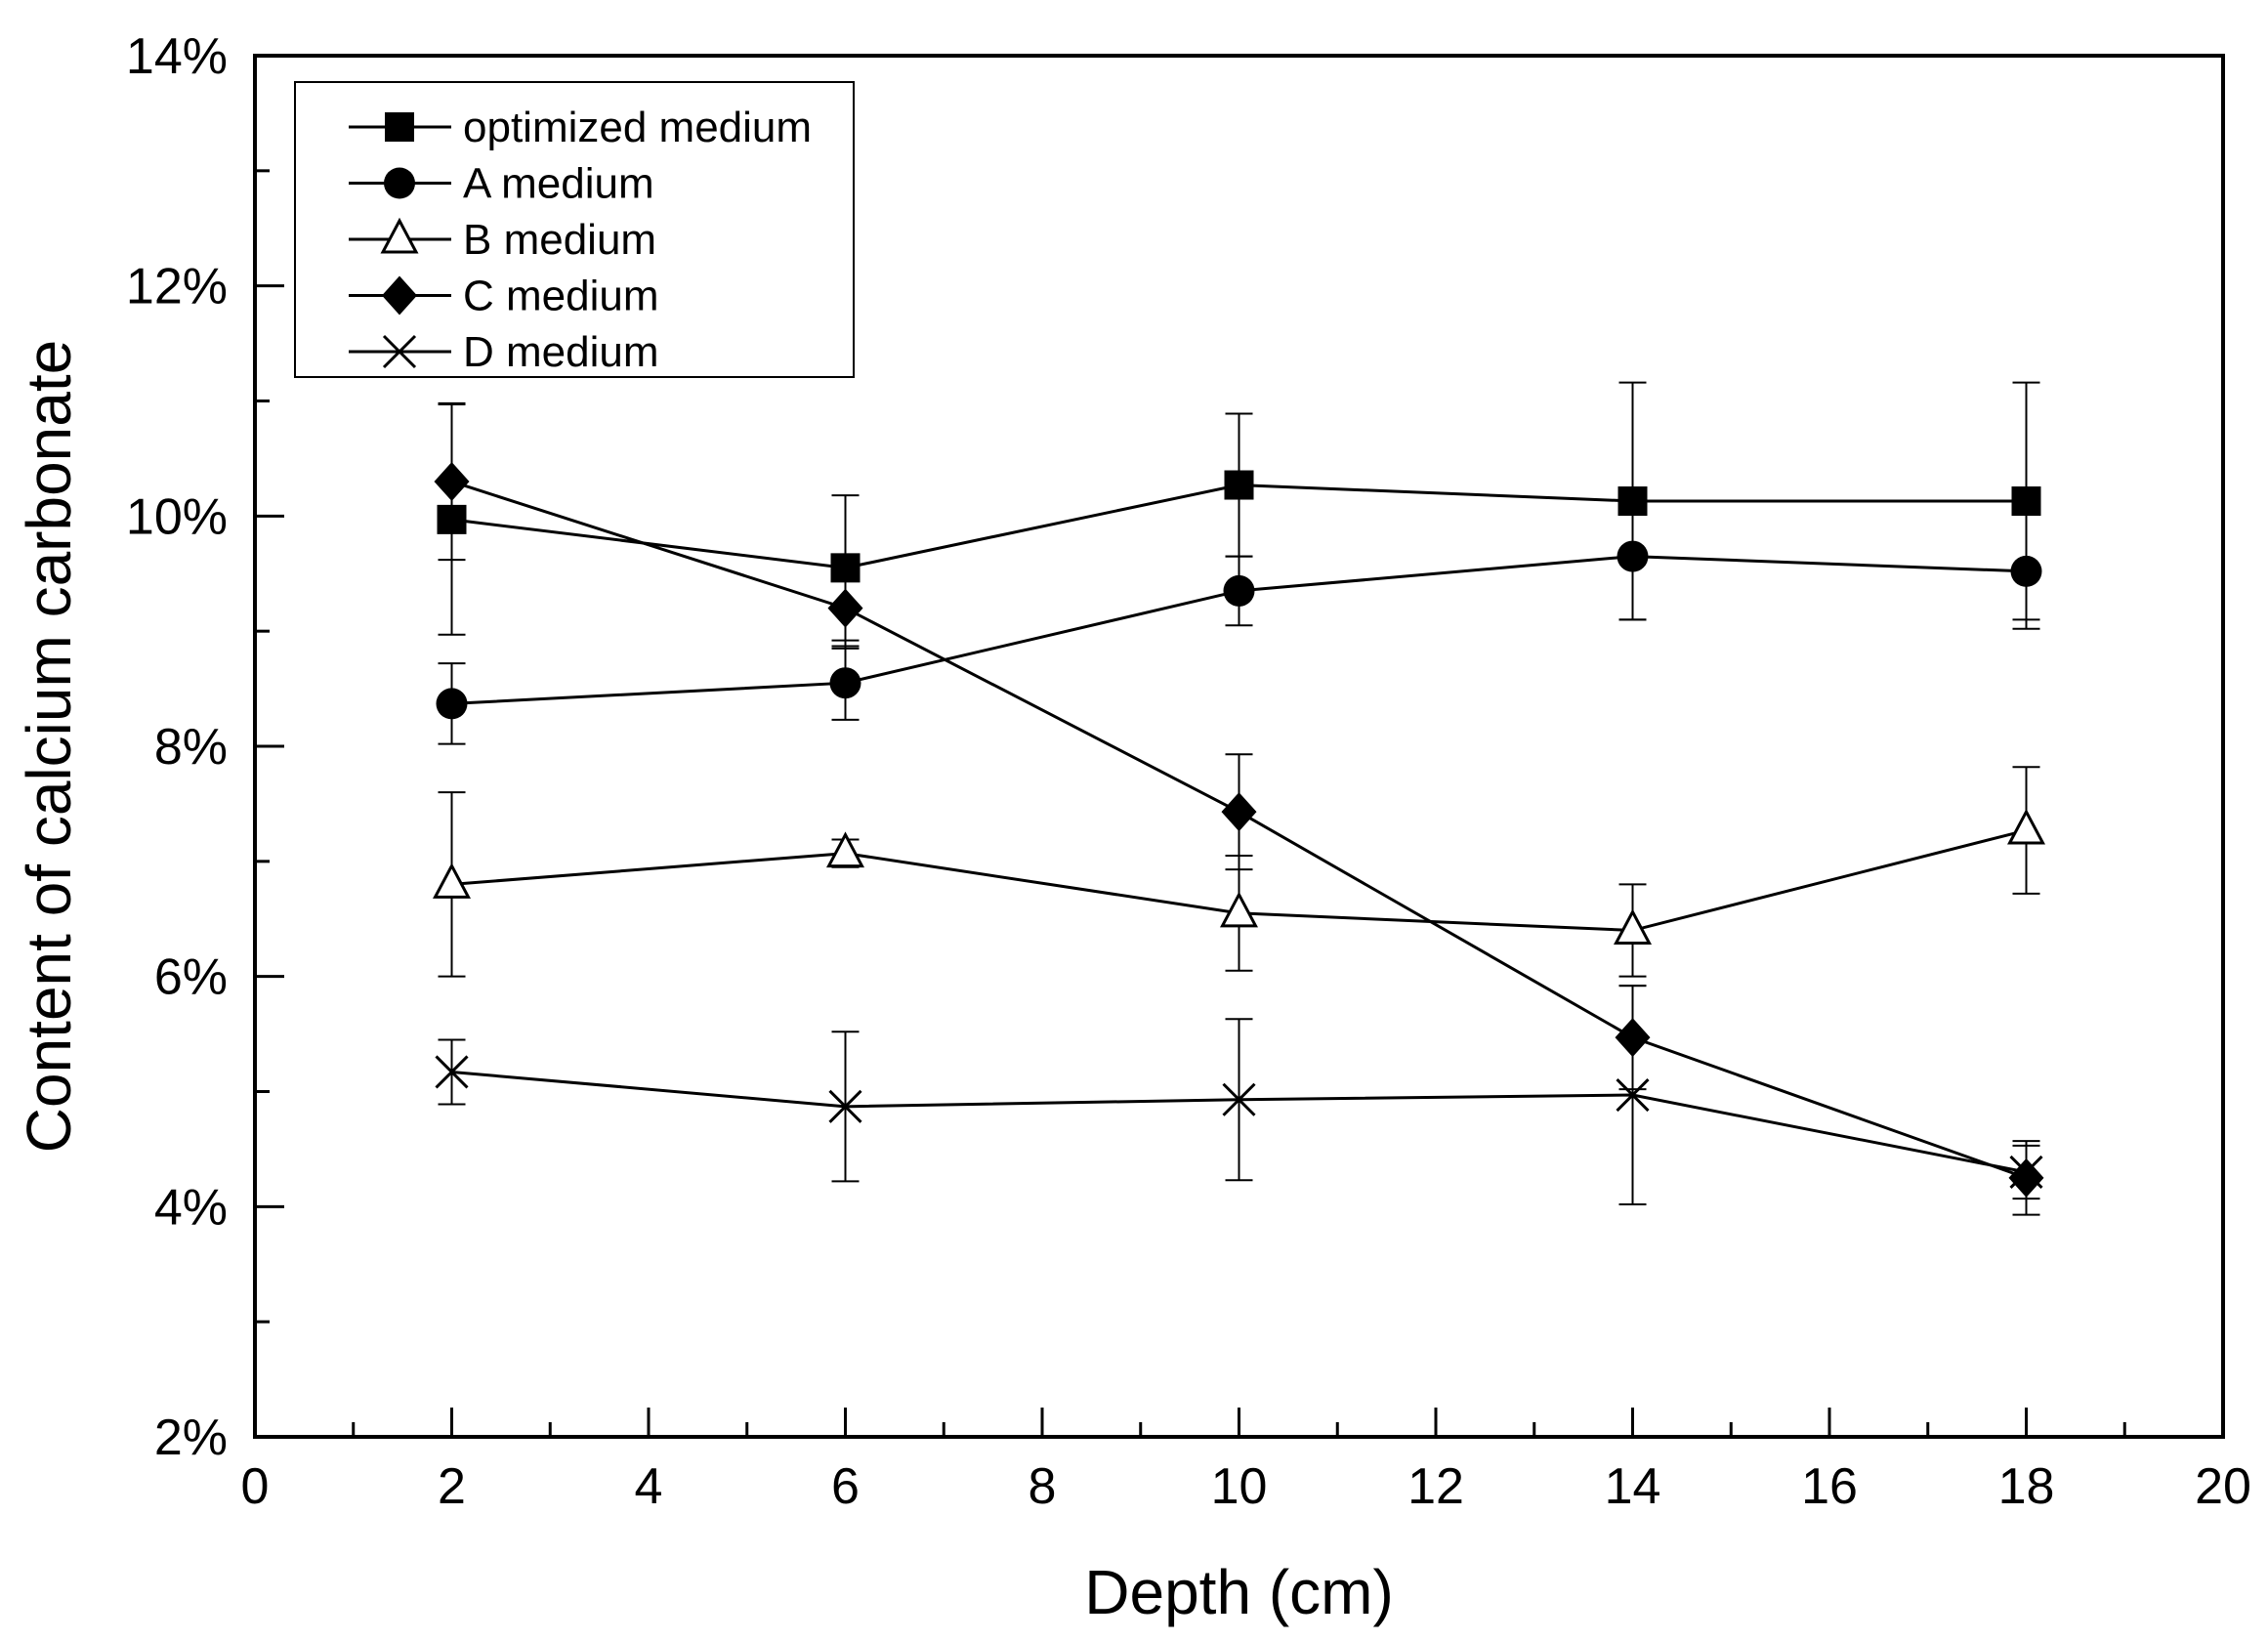  What do you see at coordinates (255, 1486) in the screenshot?
I see `x-tick-label: 0` at bounding box center [255, 1486].